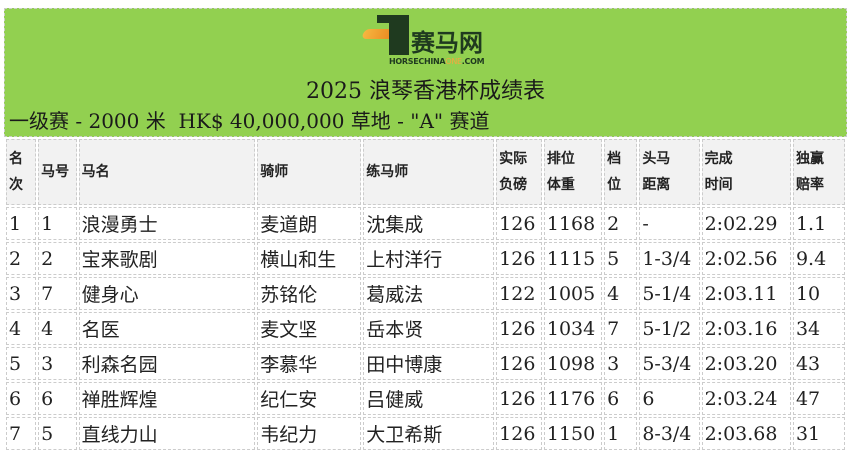 Image resolution: width=851 pixels, height=463 pixels. I want to click on table-cell: 韦纪力, so click(309, 433).